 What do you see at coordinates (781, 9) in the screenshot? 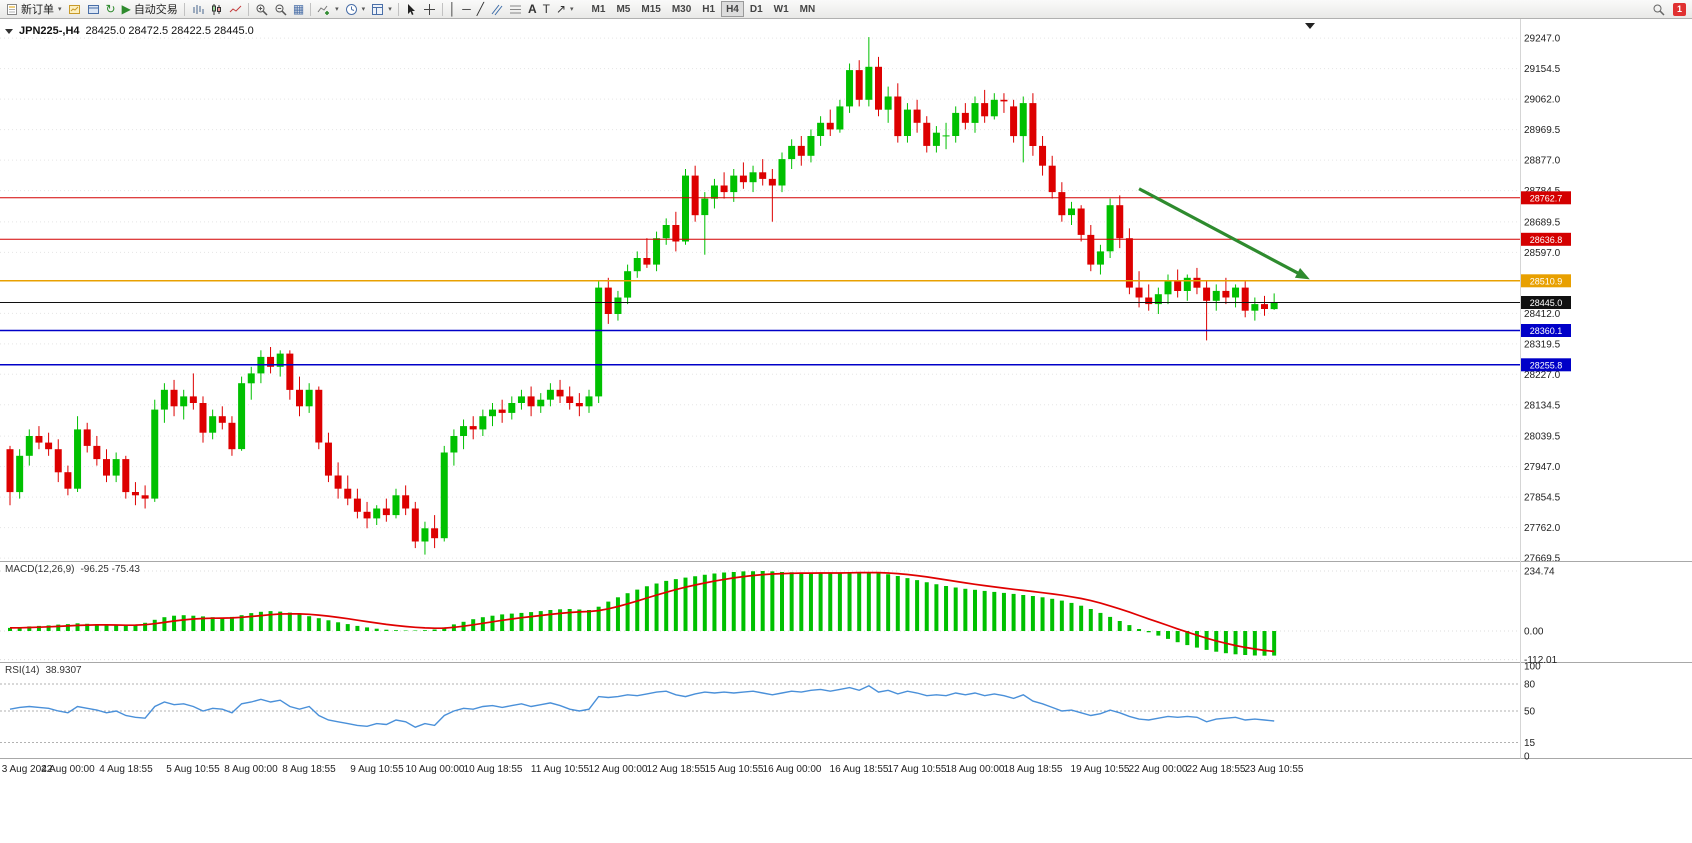
I see `tab-timeframe-w1: W1` at bounding box center [781, 9].